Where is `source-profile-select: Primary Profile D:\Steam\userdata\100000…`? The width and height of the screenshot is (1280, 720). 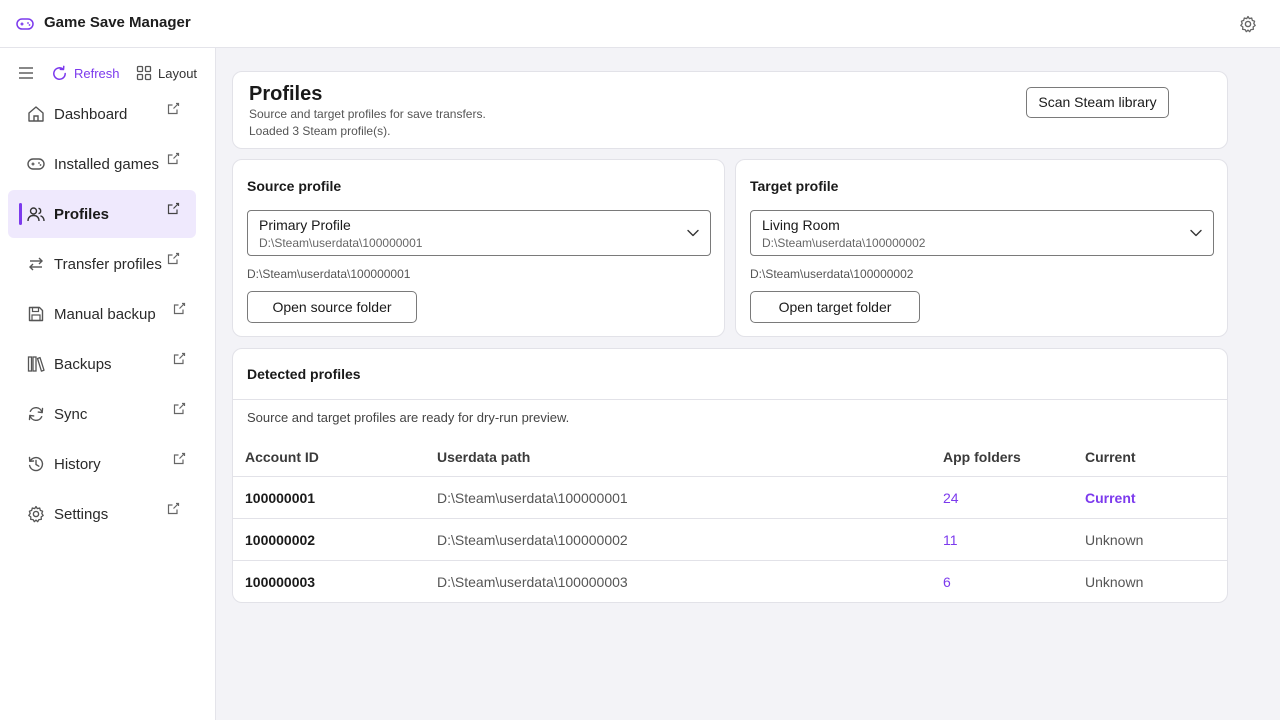 source-profile-select: Primary Profile D:\Steam\userdata\100000… is located at coordinates (479, 233).